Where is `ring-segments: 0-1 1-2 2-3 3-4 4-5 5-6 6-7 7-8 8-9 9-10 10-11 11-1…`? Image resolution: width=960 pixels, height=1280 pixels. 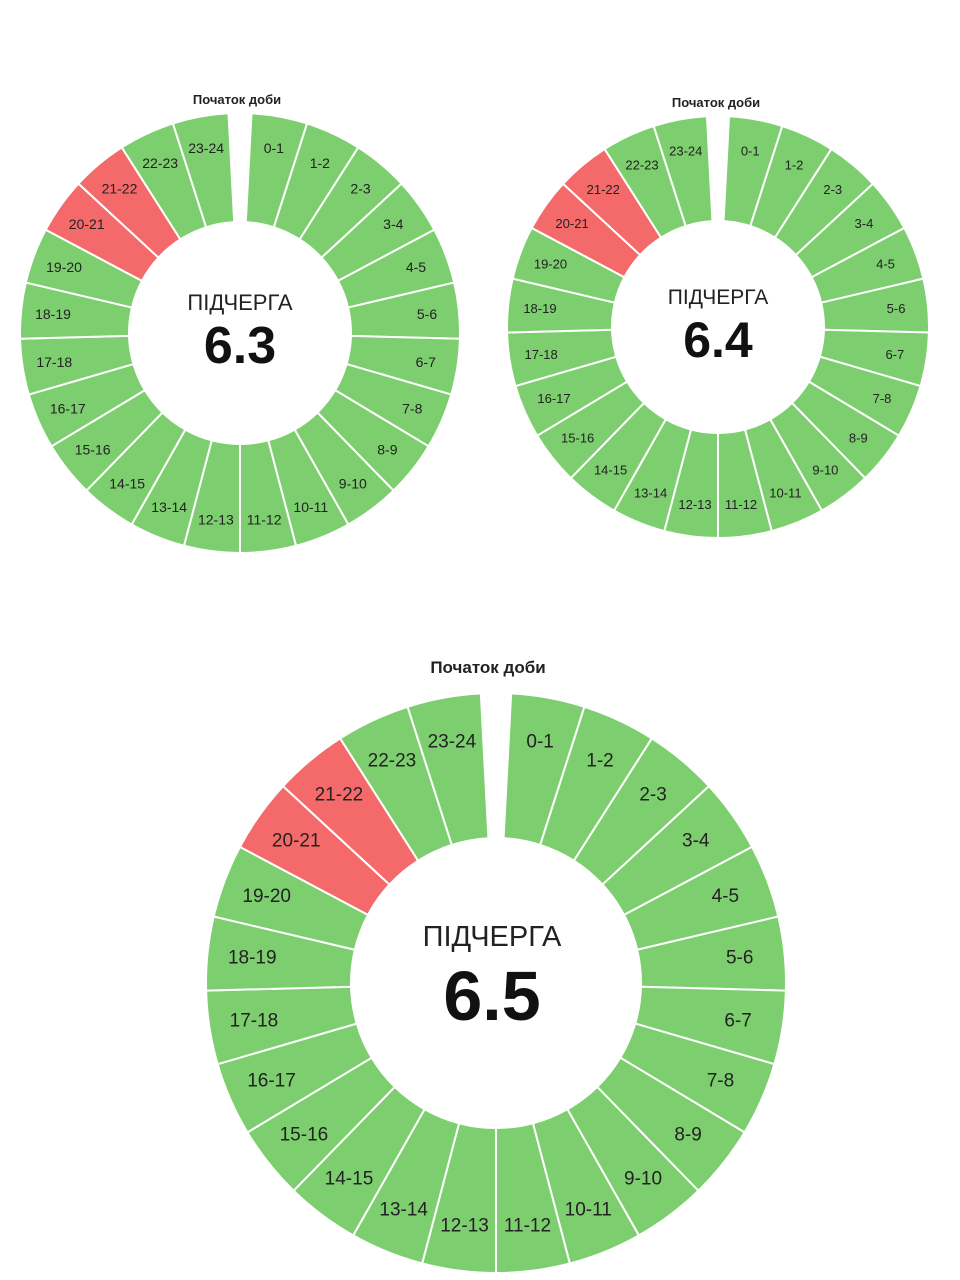 ring-segments: 0-1 1-2 2-3 3-4 4-5 5-6 6-7 7-8 8-9 9-10 10-11 11-1… is located at coordinates (718, 327).